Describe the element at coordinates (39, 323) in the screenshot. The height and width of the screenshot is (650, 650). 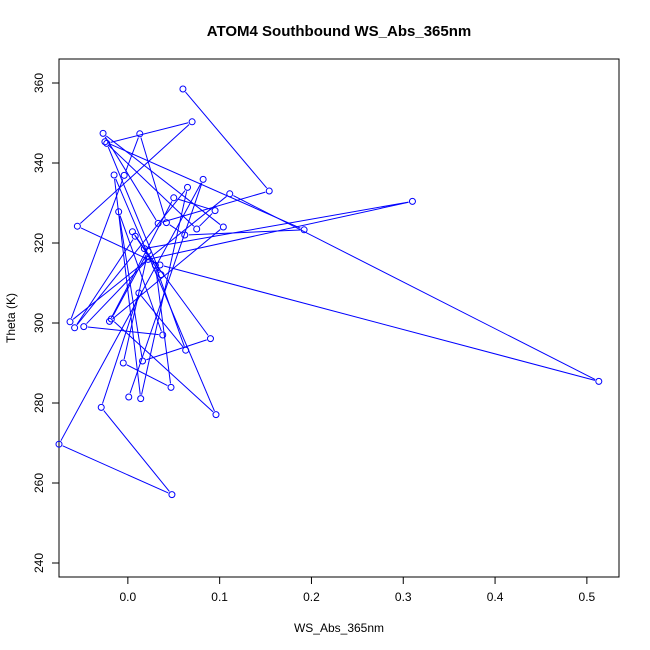
I see `y-tick-label: 300` at that location.